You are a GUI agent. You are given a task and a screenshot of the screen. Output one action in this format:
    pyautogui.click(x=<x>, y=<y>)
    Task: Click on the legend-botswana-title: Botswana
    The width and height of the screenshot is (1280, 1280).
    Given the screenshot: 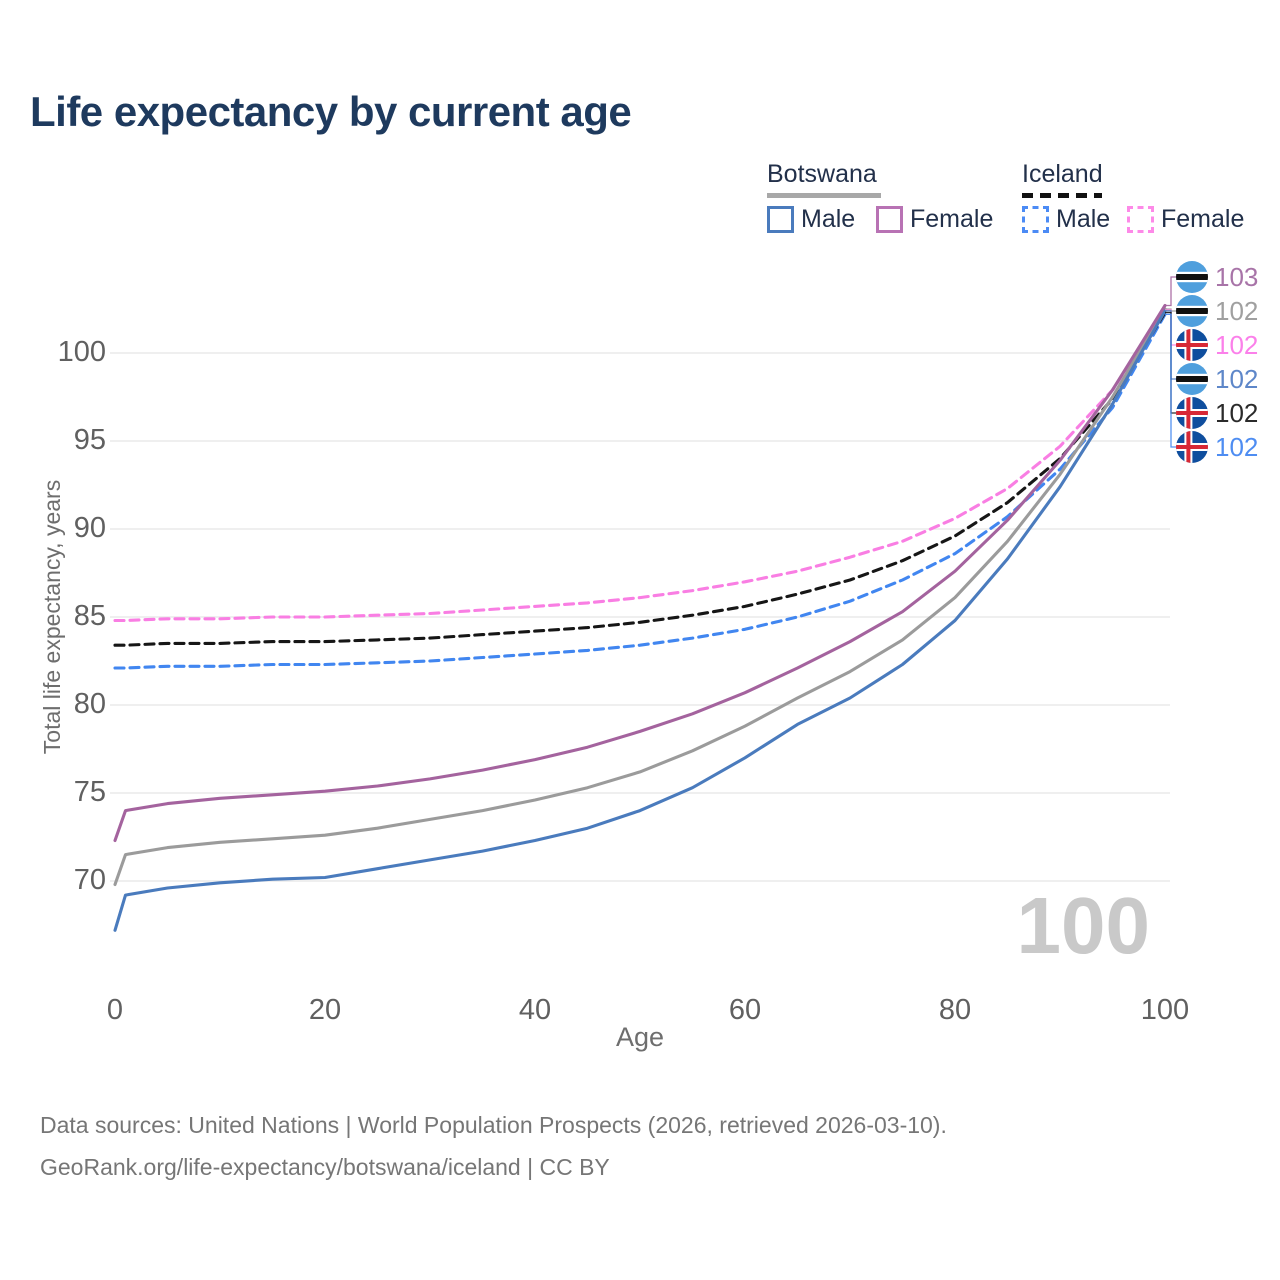 What is the action you would take?
    pyautogui.click(x=822, y=174)
    